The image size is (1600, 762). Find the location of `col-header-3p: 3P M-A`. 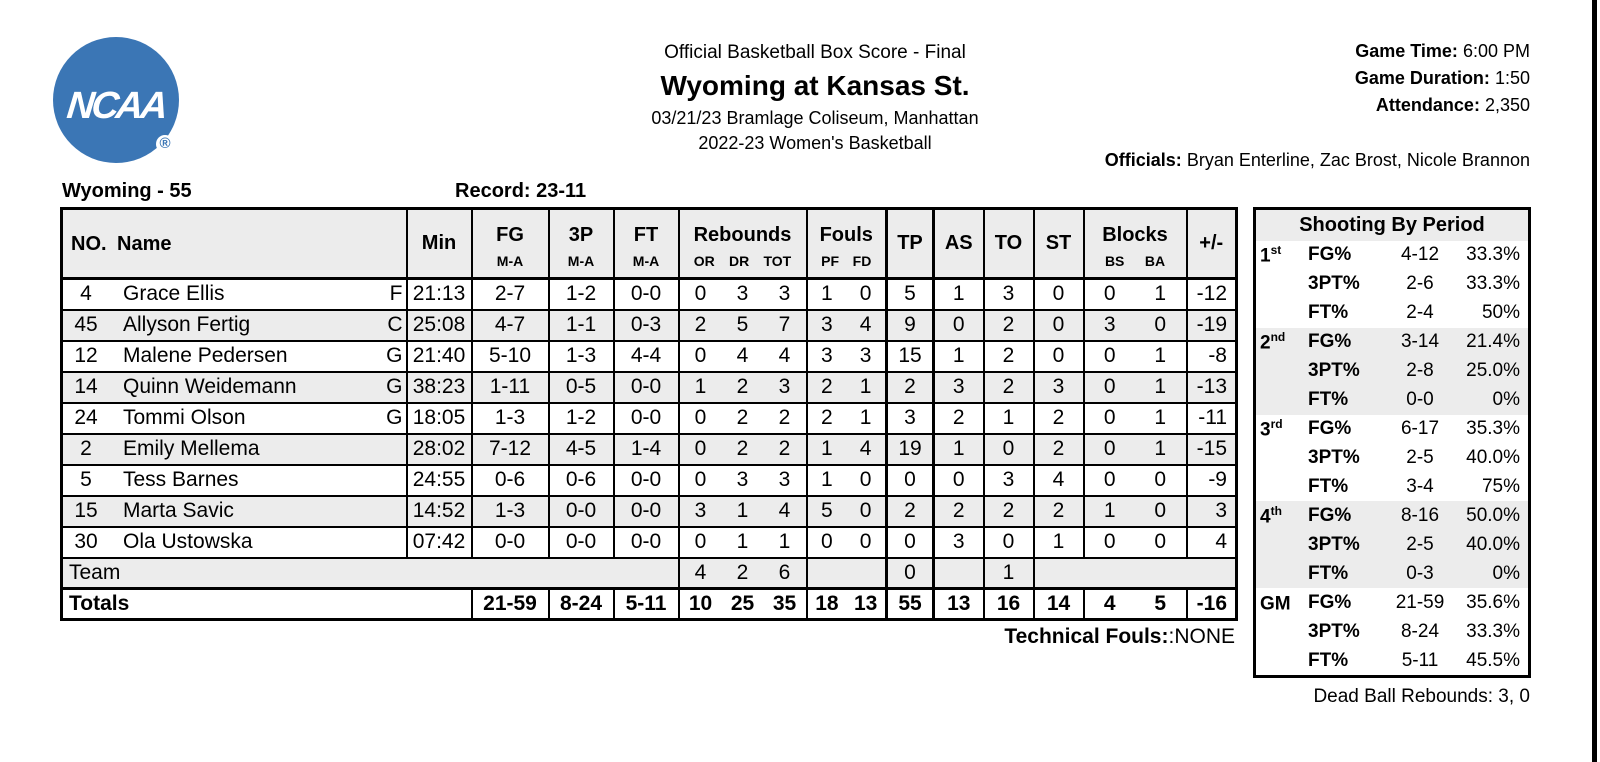

col-header-3p: 3P M-A is located at coordinates (581, 243).